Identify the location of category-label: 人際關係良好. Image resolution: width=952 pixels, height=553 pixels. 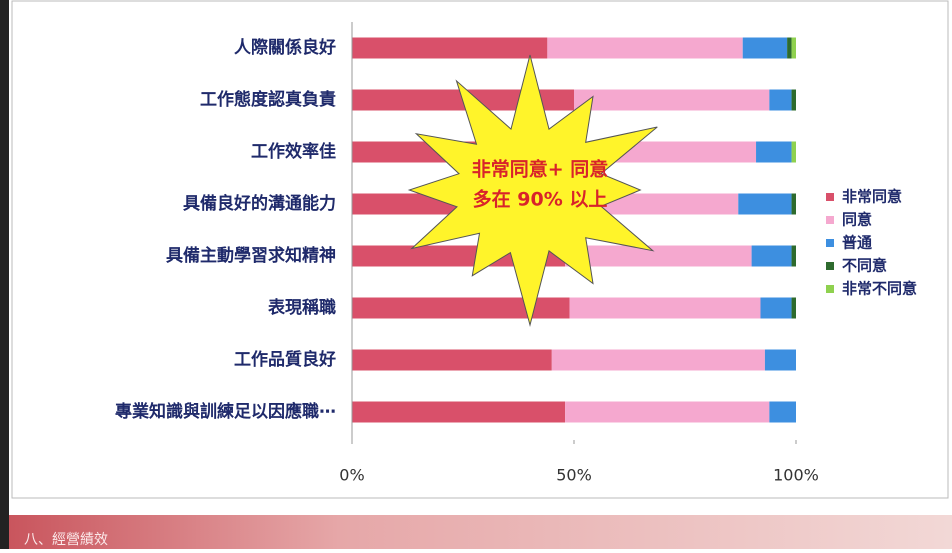
(285, 47).